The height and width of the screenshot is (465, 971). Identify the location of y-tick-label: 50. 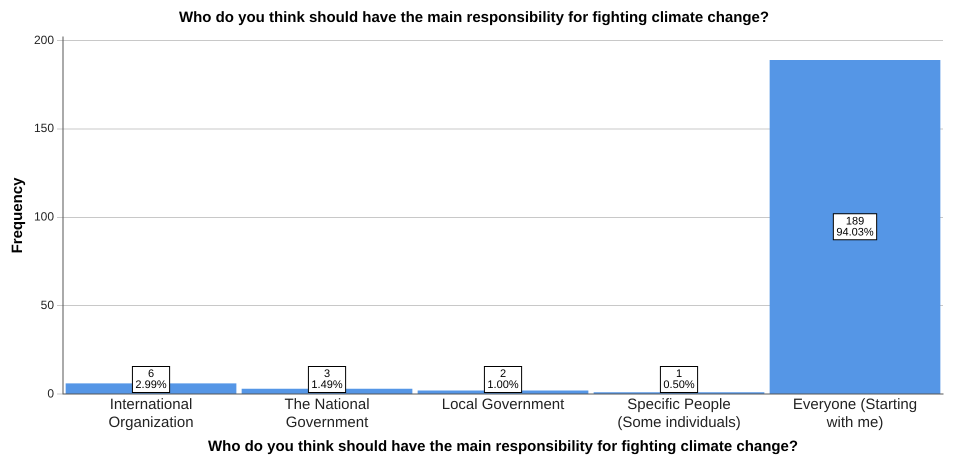
(47, 305).